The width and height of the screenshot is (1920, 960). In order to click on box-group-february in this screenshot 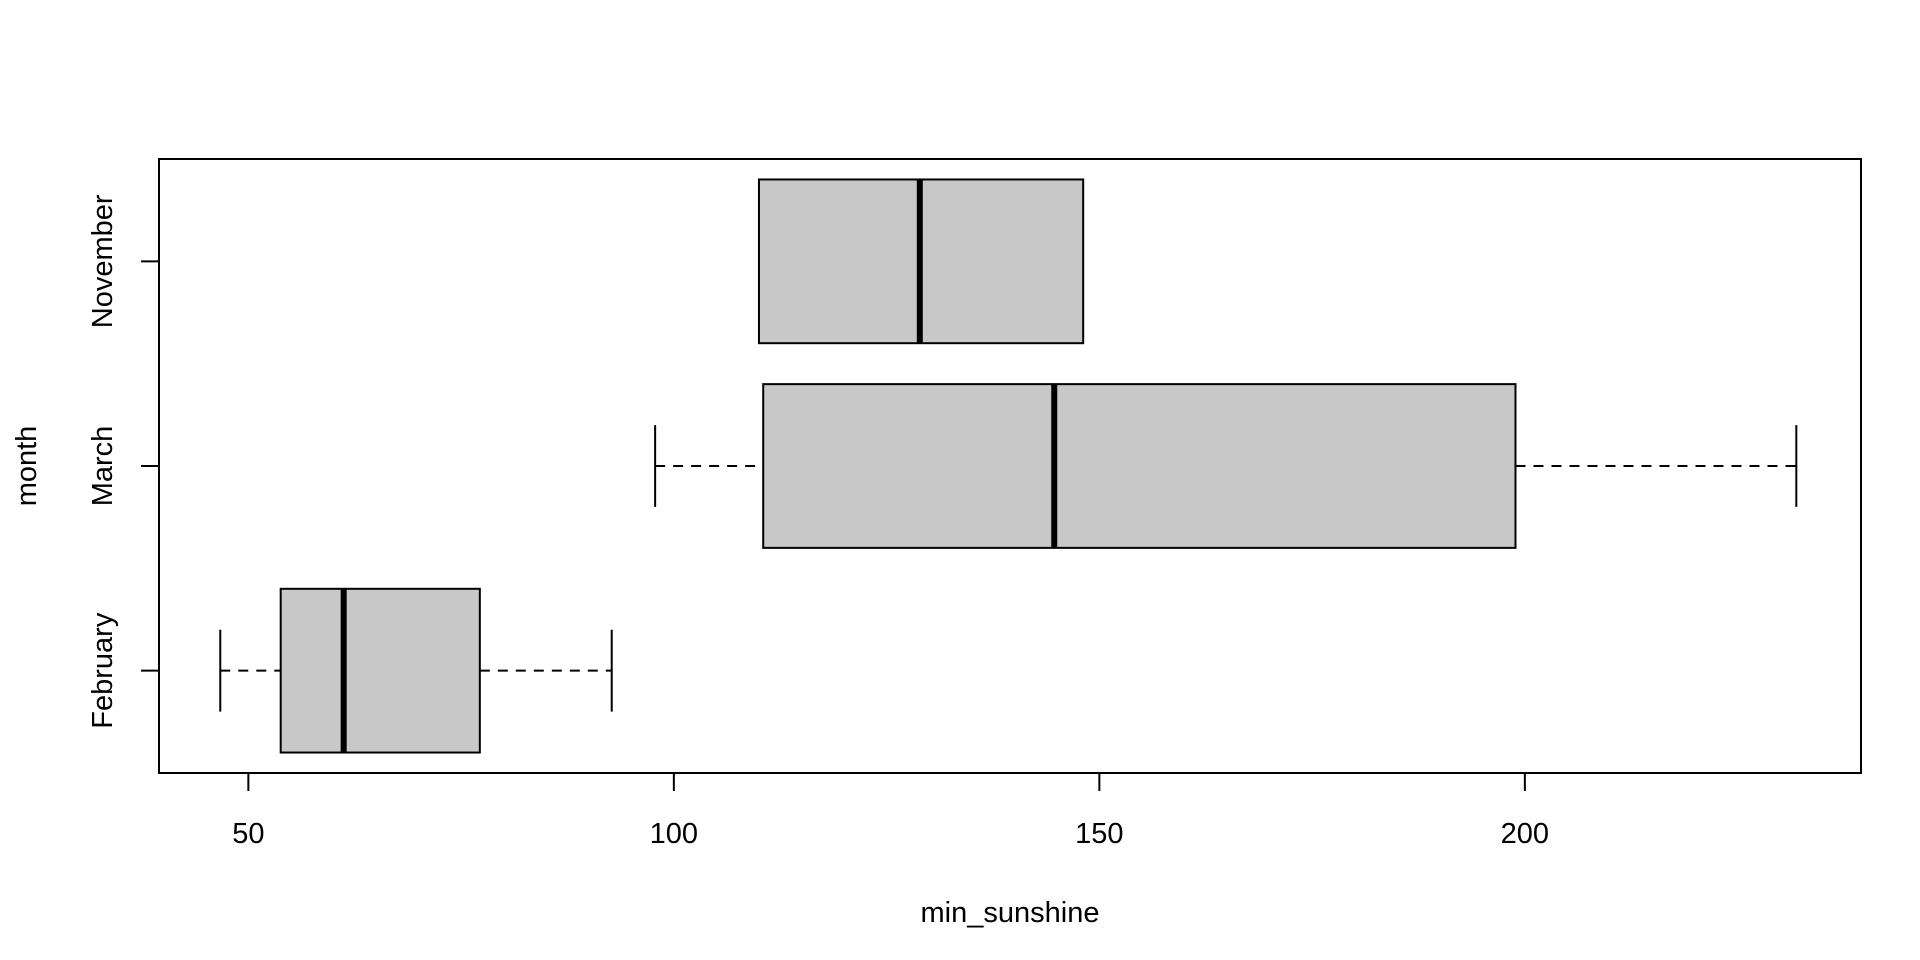, I will do `click(416, 670)`.